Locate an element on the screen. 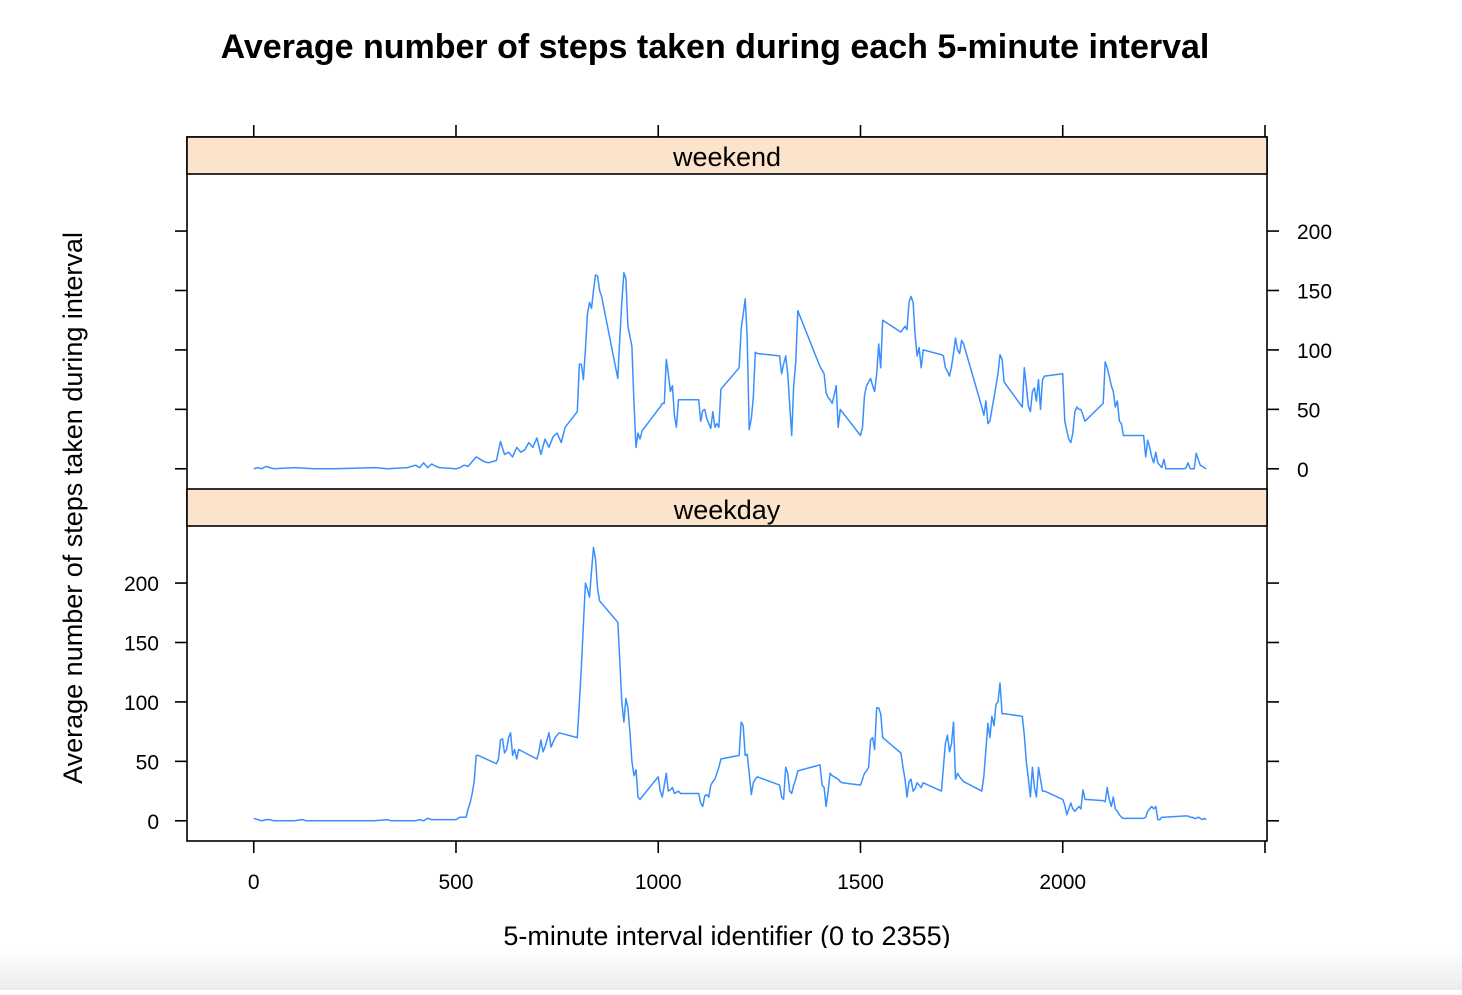  strip-weekend is located at coordinates (727, 155).